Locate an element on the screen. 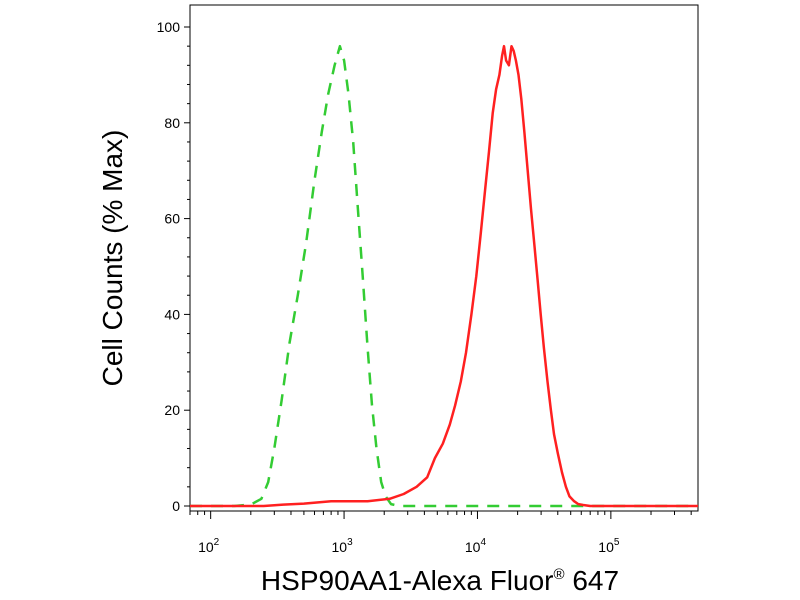 This screenshot has width=800, height=600. x-tick-label: 10⁵ is located at coordinates (609, 546).